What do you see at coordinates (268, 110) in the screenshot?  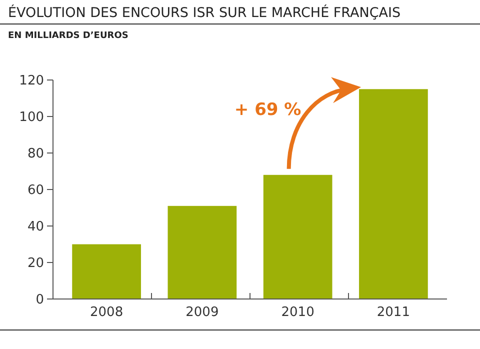 I see `annotation: + 69 %` at bounding box center [268, 110].